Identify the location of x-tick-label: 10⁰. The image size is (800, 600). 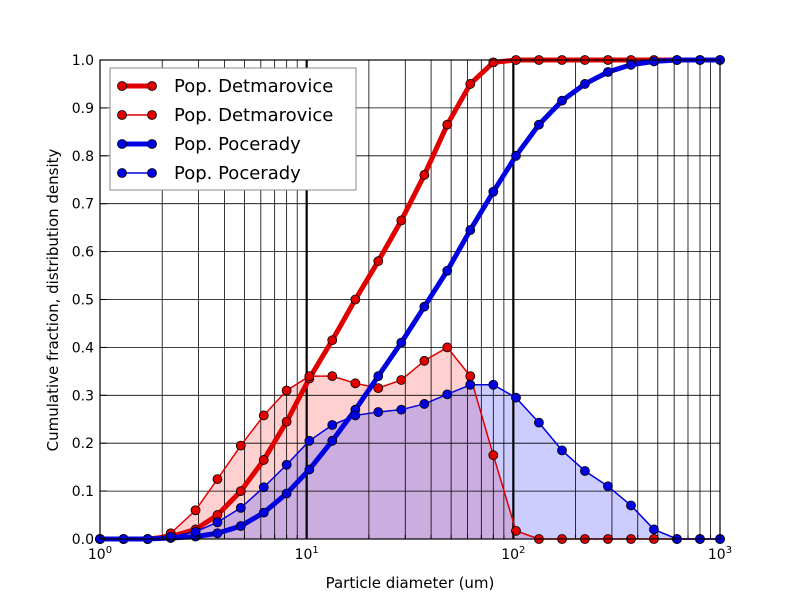
(100, 554).